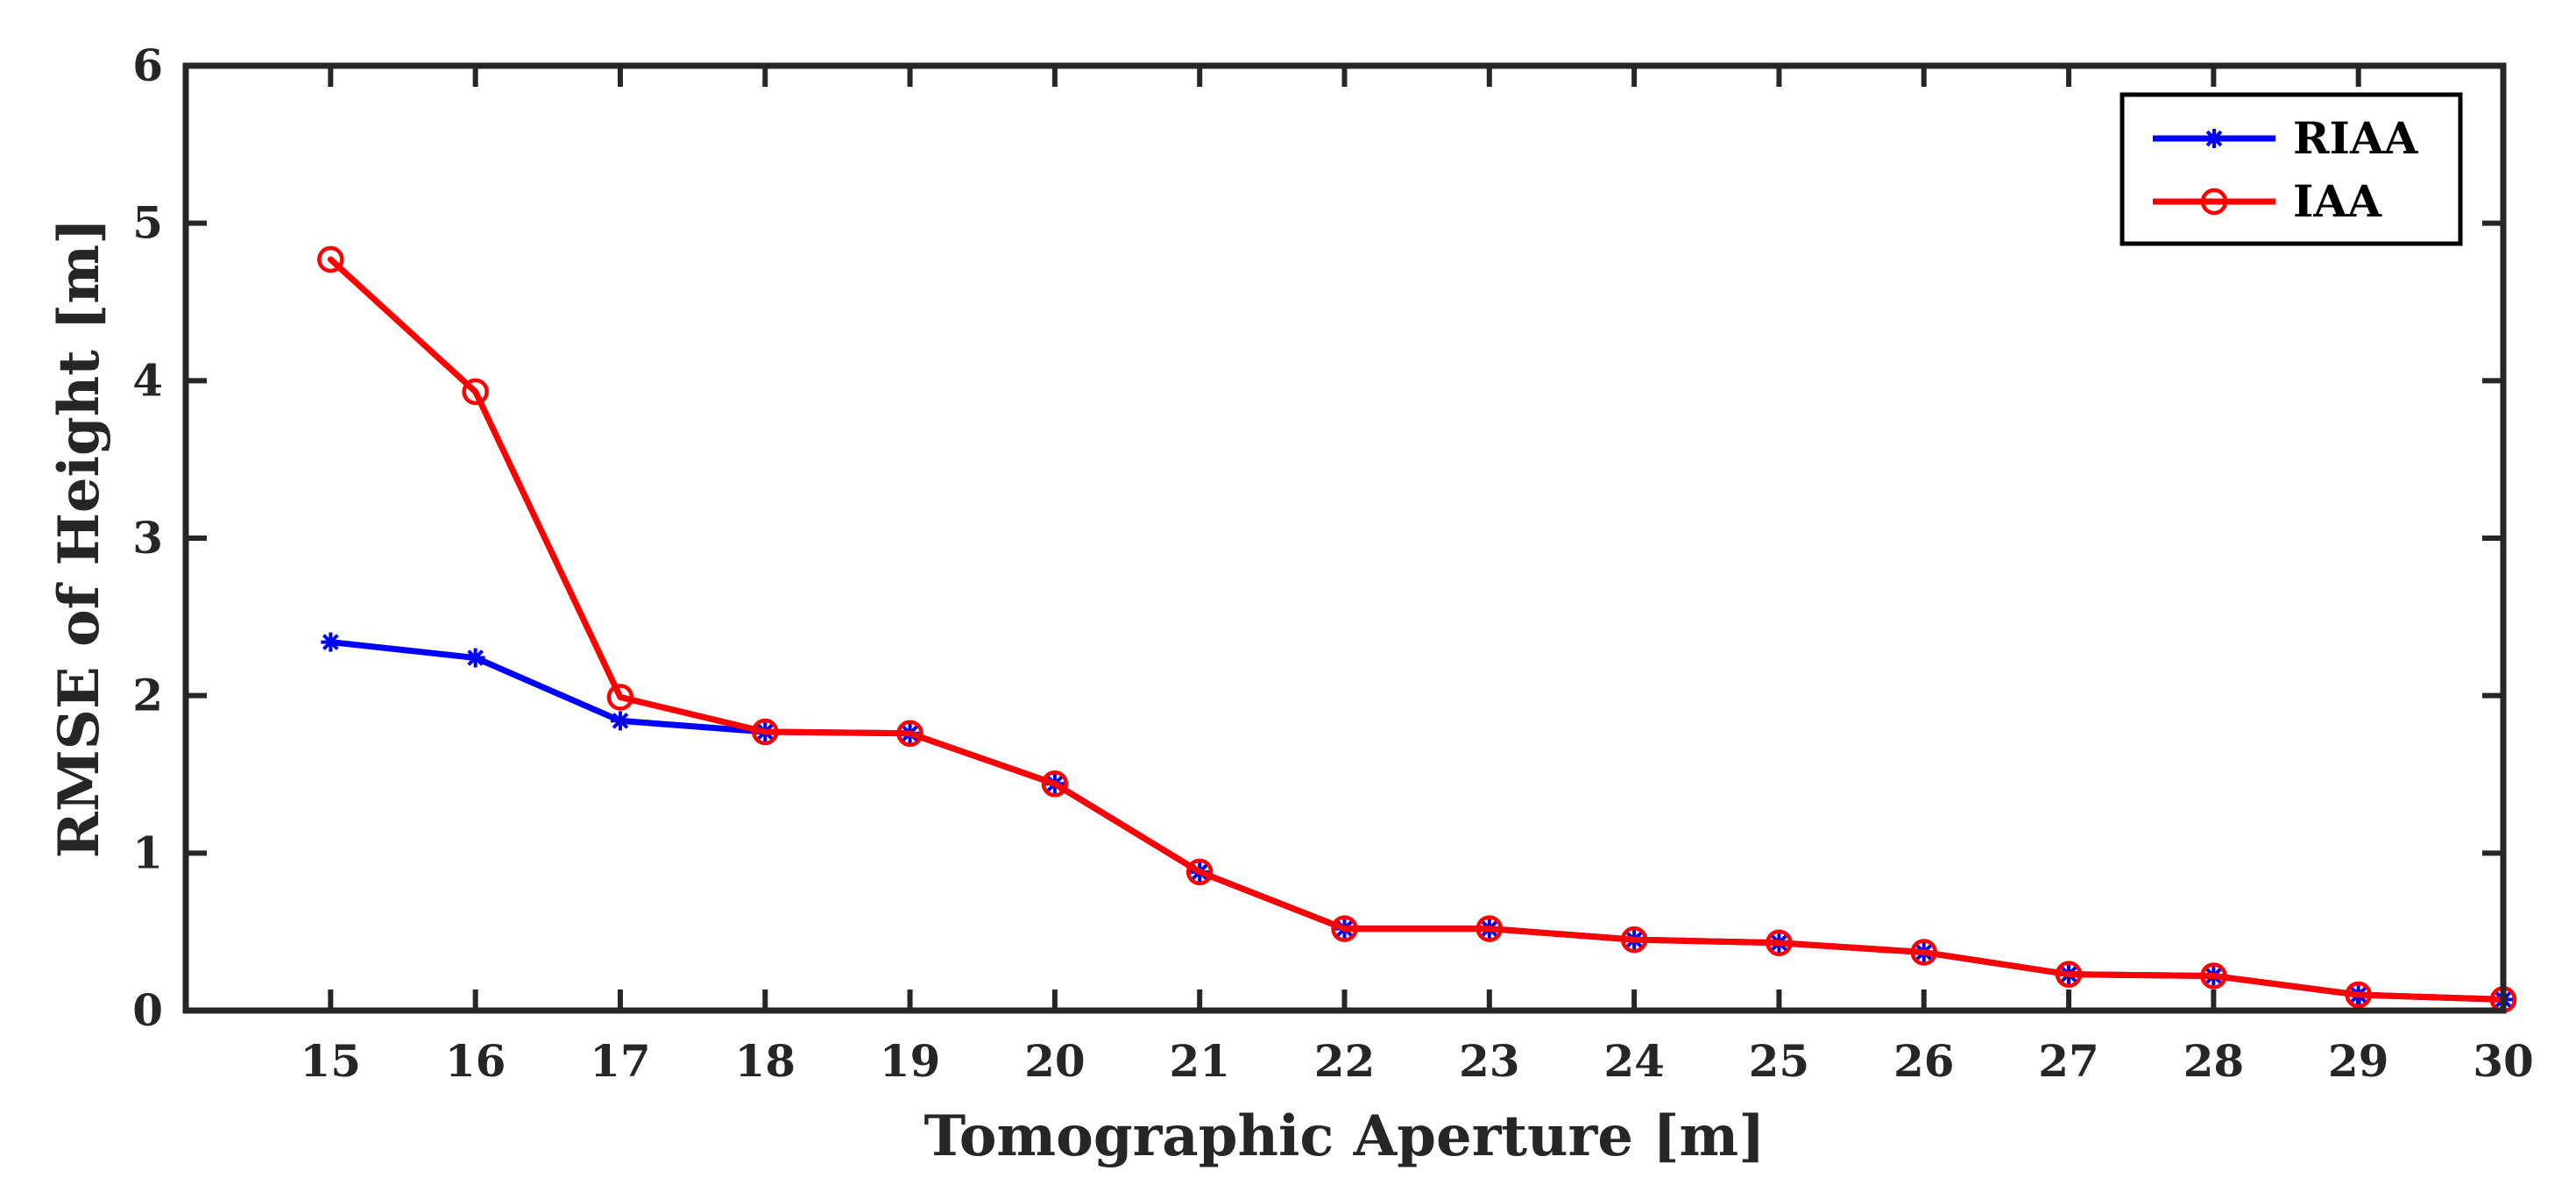 This screenshot has height=1199, width=2576. Describe the element at coordinates (2068, 1061) in the screenshot. I see `x-tick-label: 27` at that location.